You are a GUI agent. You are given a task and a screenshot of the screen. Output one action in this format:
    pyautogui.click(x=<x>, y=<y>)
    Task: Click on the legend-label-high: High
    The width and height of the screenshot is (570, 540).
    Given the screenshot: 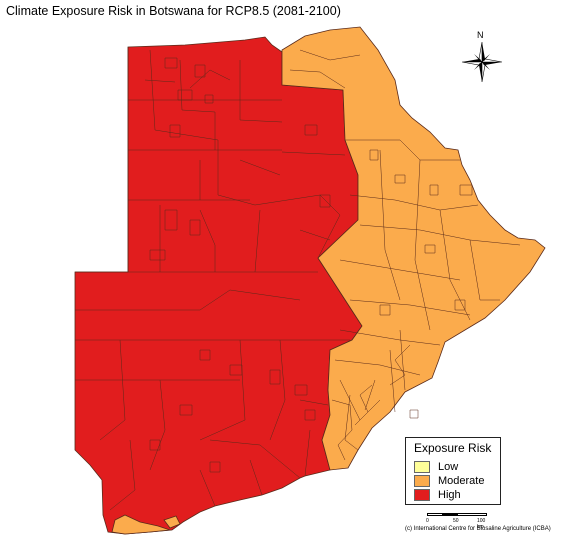 What is the action you would take?
    pyautogui.click(x=449, y=494)
    